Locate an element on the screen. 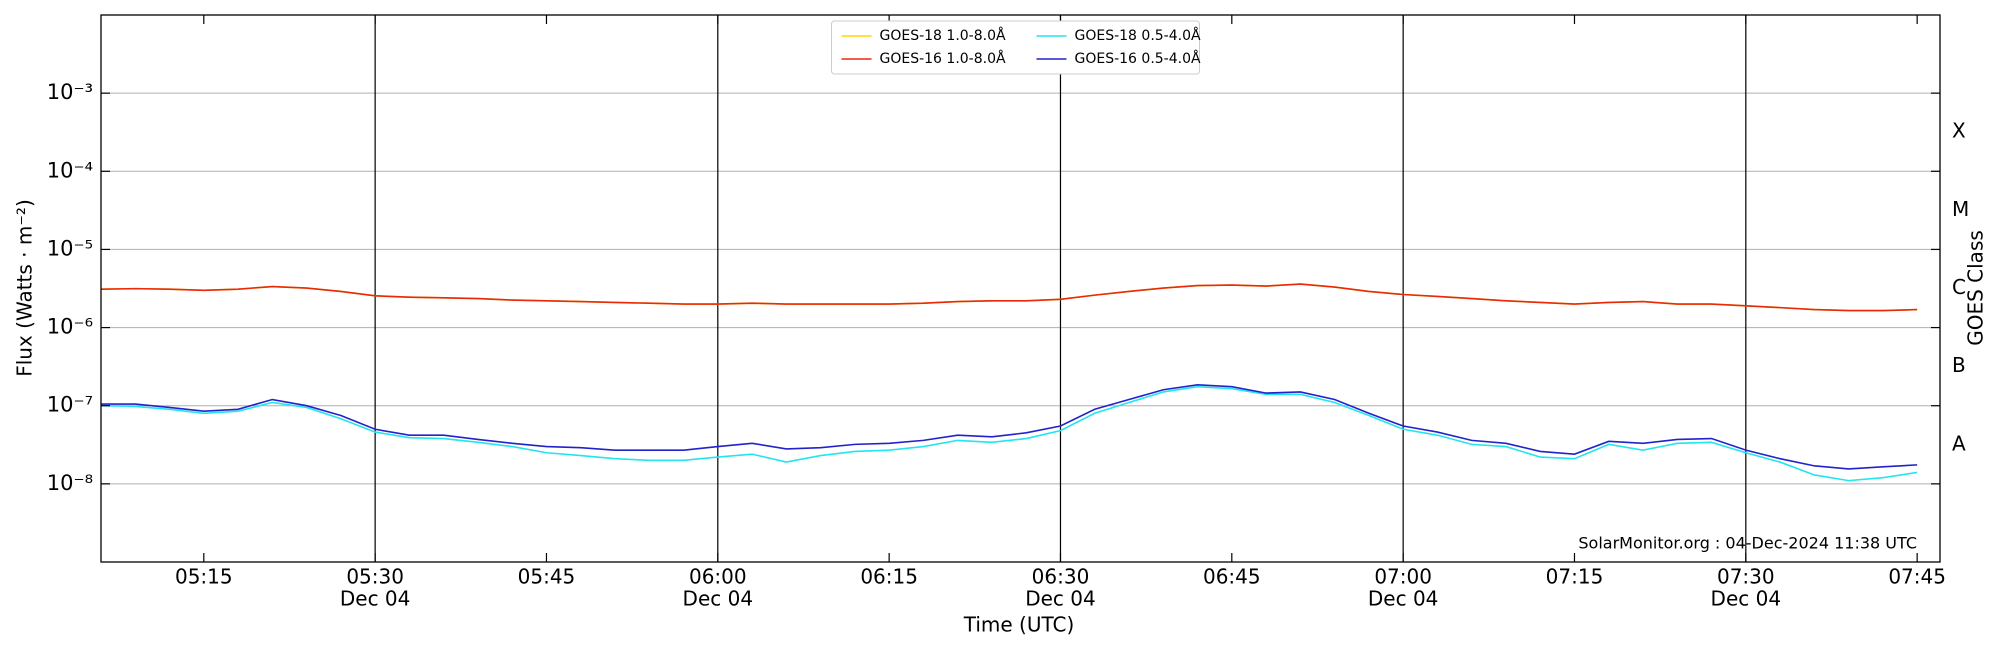  y-axis-label: Flux (Watts · m⁻²) is located at coordinates (25, 288).